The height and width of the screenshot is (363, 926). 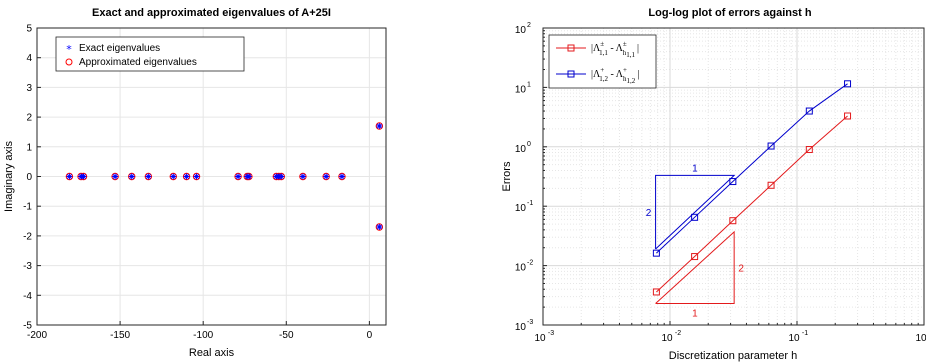 What do you see at coordinates (741, 269) in the screenshot?
I see `red-triangle-rise-label: 2` at bounding box center [741, 269].